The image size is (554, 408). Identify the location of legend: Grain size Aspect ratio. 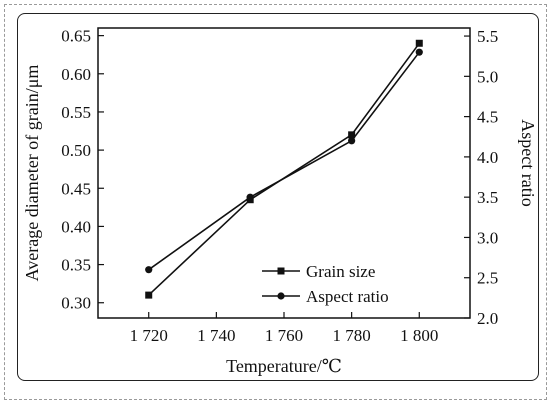
(325, 284).